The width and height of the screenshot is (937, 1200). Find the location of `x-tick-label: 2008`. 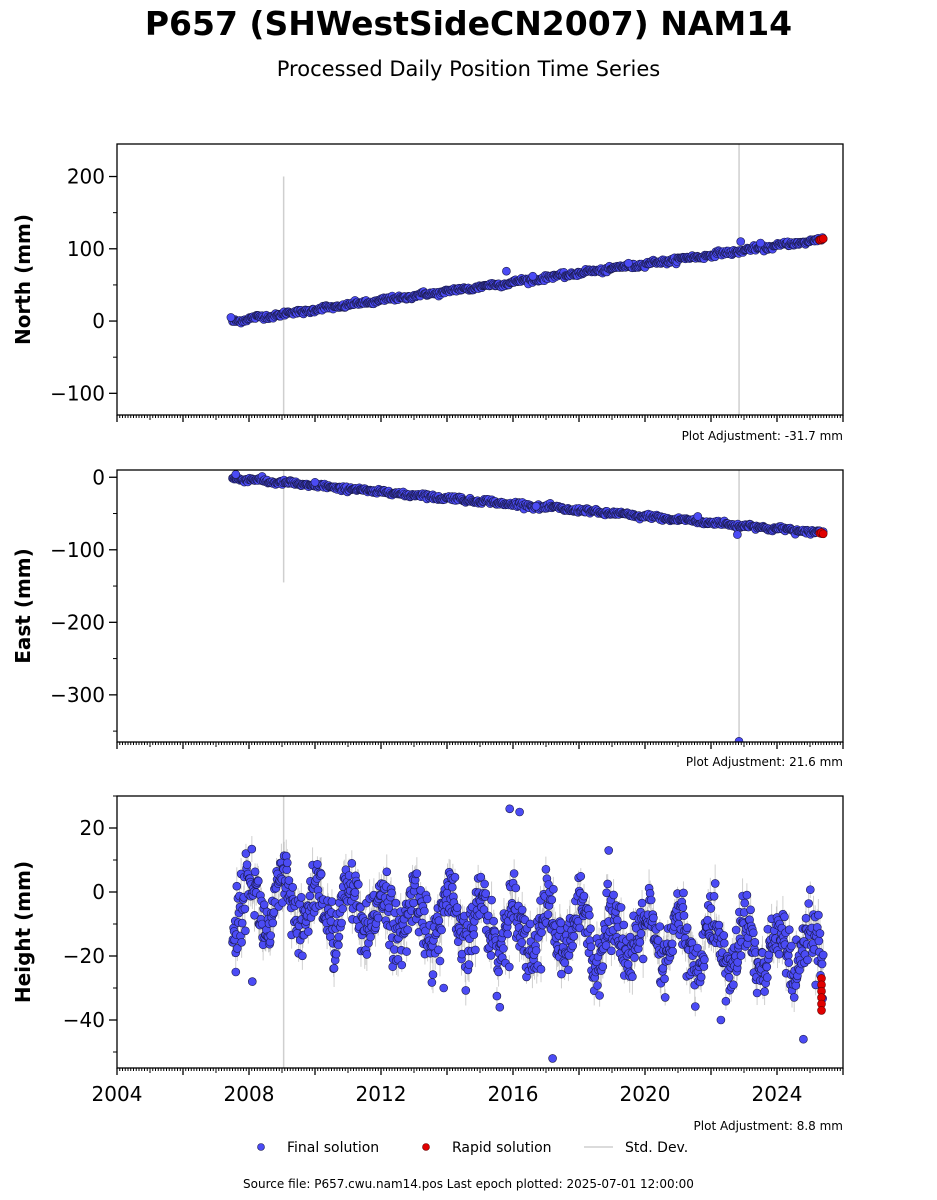

x-tick-label: 2008 is located at coordinates (249, 1094).